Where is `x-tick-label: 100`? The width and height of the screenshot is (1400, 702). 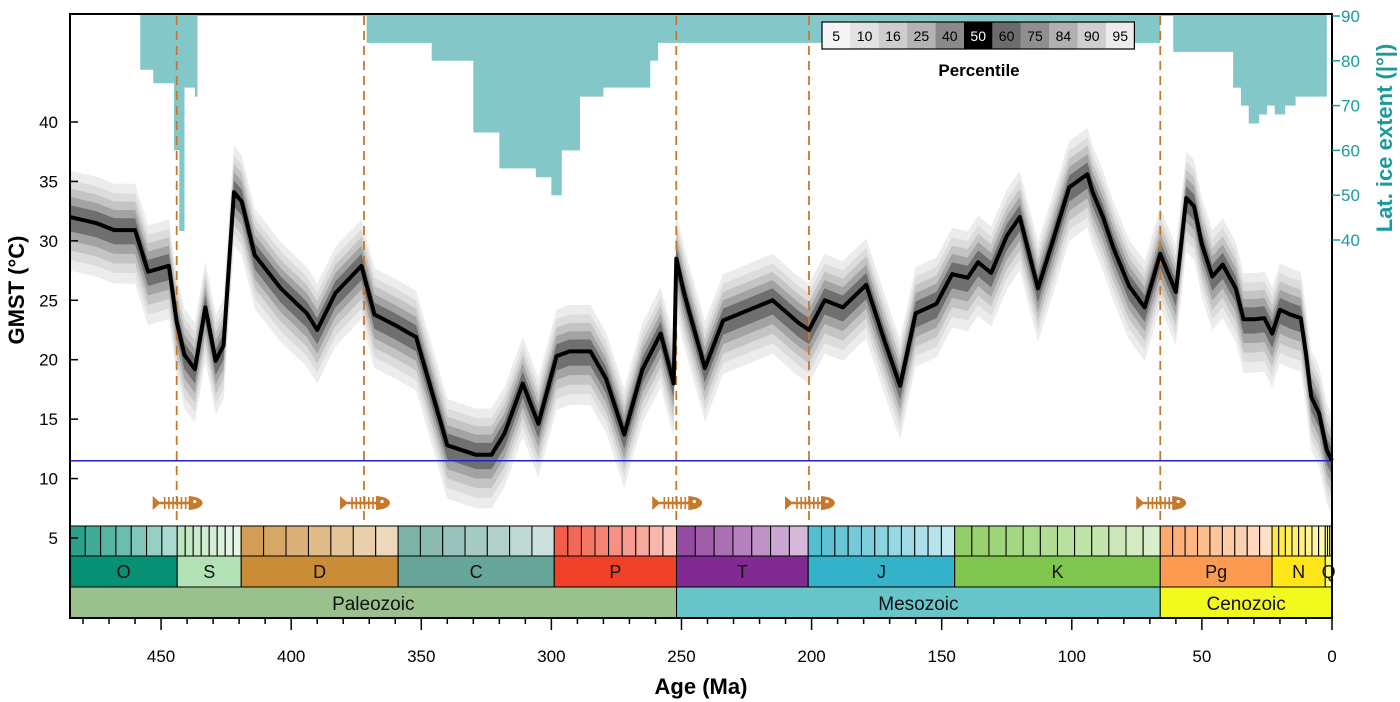
x-tick-label: 100 is located at coordinates (1072, 656).